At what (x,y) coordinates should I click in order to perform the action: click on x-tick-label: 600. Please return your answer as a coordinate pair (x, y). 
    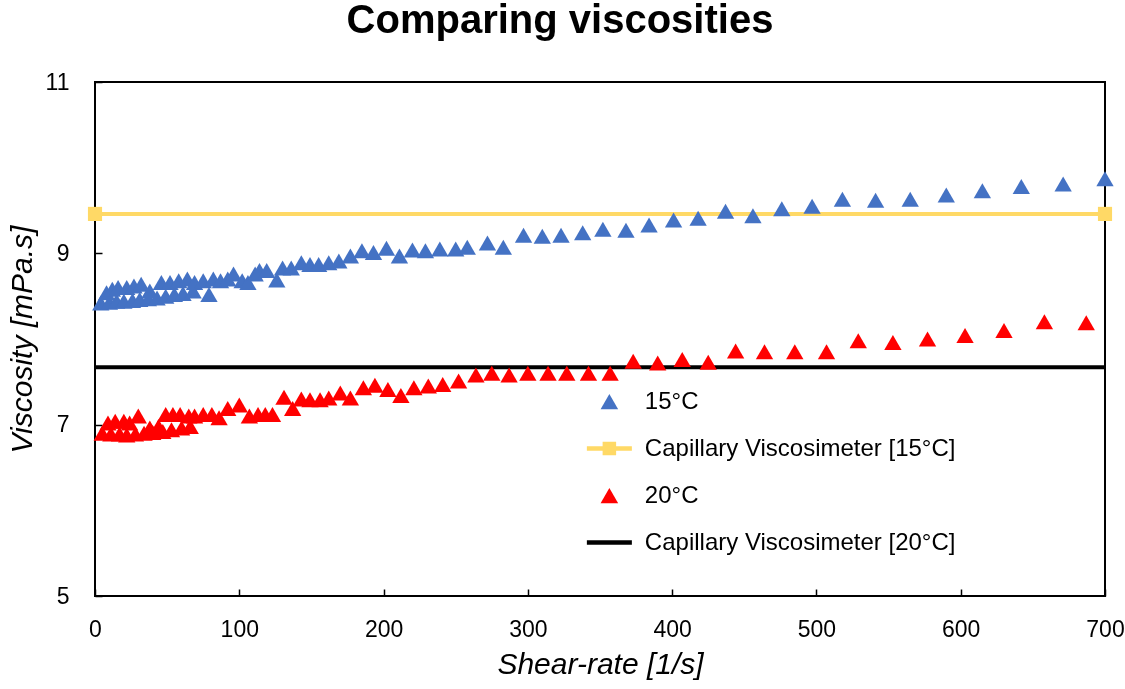
    Looking at the image, I should click on (961, 628).